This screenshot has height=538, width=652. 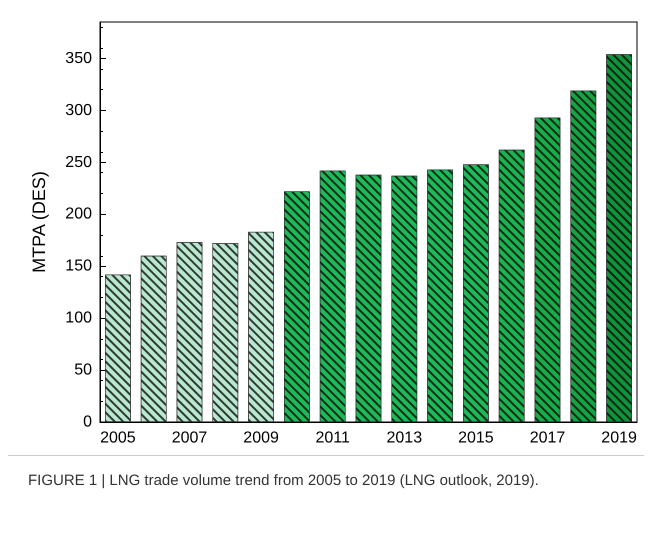 I want to click on y-tick-label: 50, so click(x=83, y=370).